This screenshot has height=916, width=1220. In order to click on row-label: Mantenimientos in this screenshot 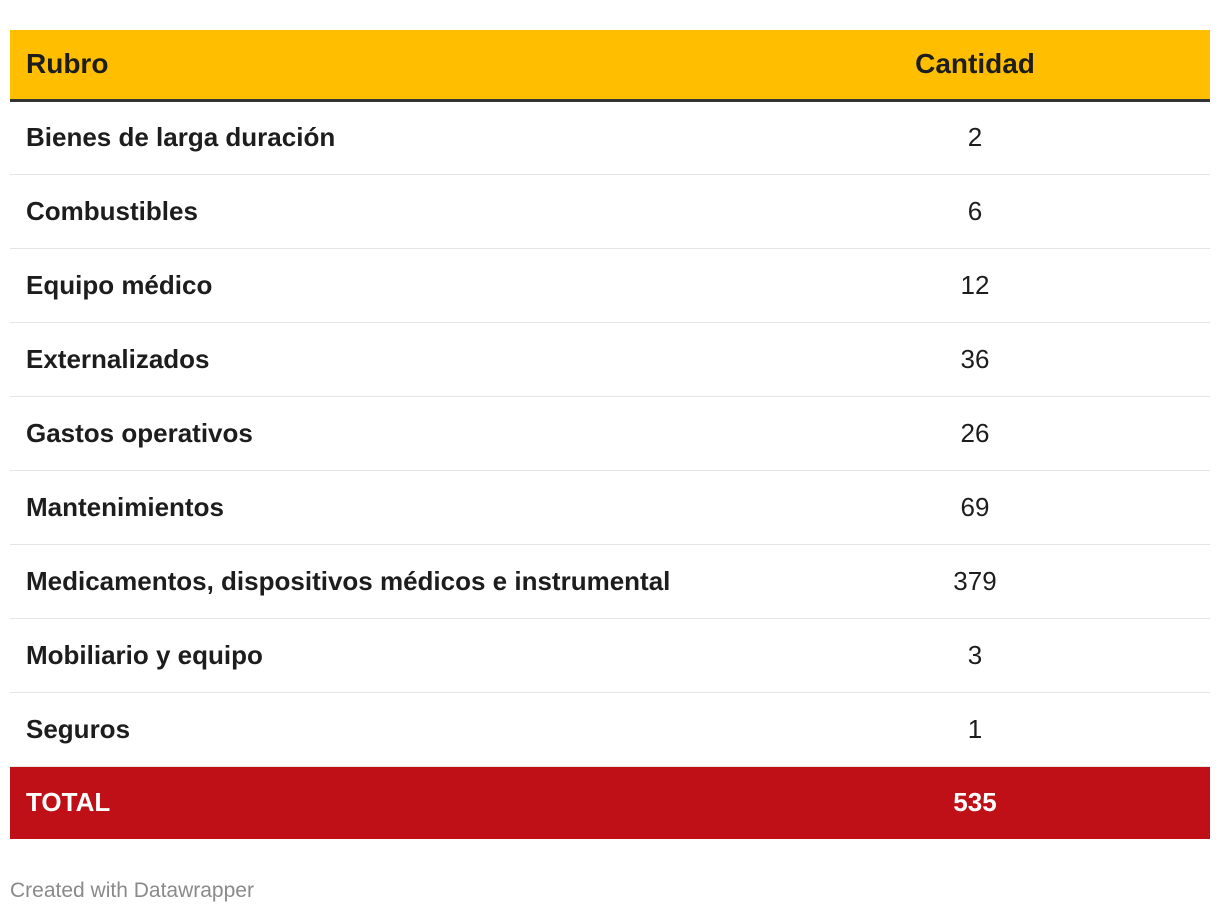, I will do `click(427, 507)`.